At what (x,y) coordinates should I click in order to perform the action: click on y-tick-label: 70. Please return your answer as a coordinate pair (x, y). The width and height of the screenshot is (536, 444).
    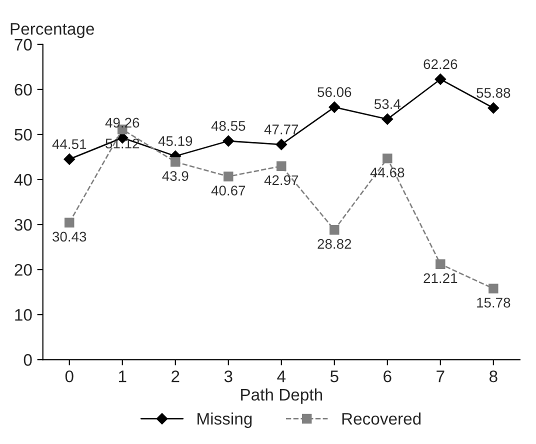
    Looking at the image, I should click on (23, 44).